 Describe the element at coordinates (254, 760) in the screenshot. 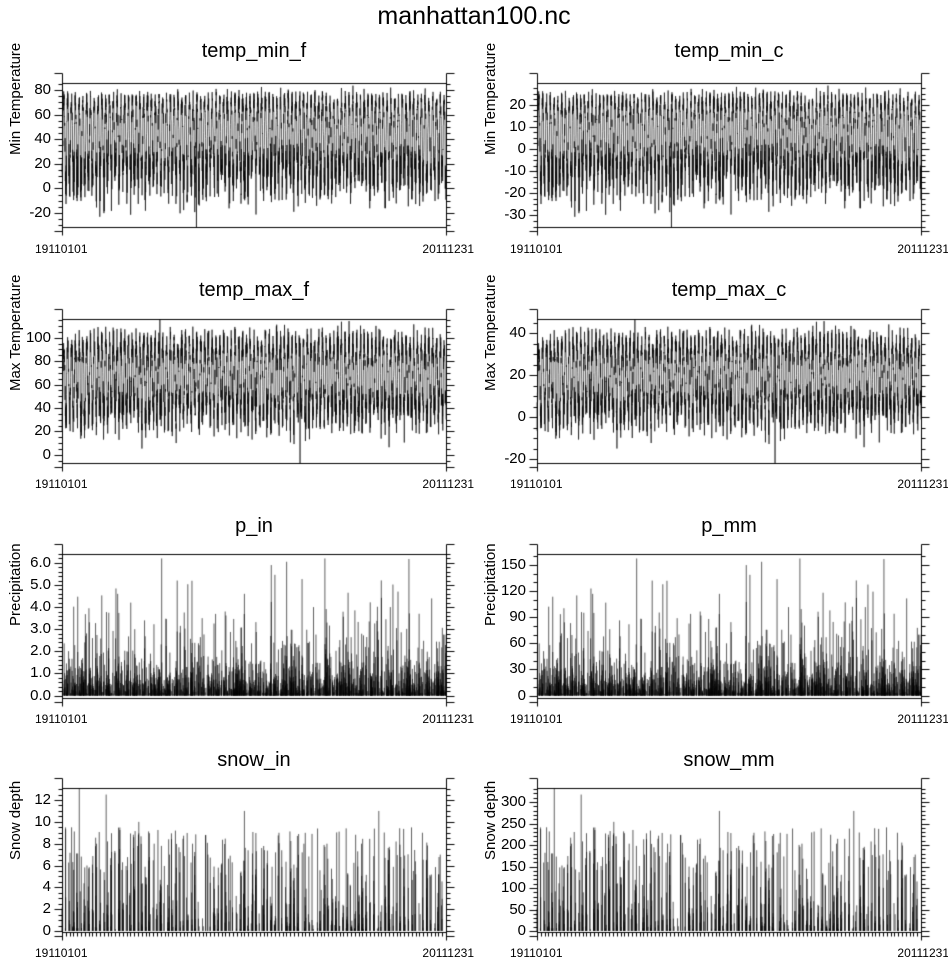

I see `plot-title-snow_in: snow_in` at that location.